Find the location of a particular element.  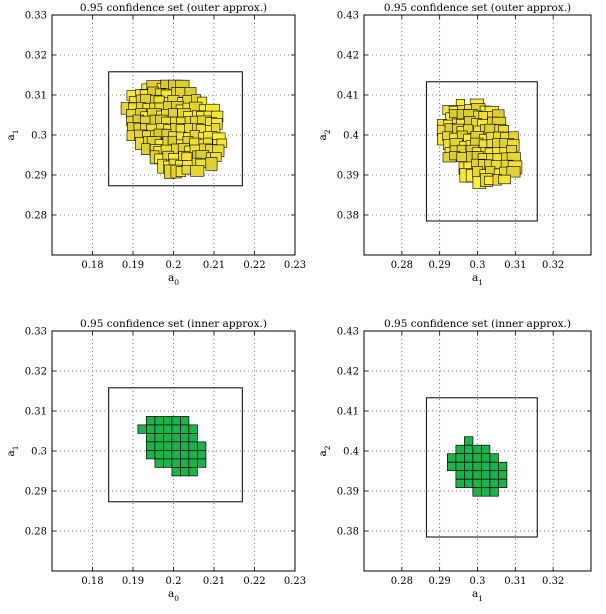

y-tick-label: 0.33 is located at coordinates (36, 332).